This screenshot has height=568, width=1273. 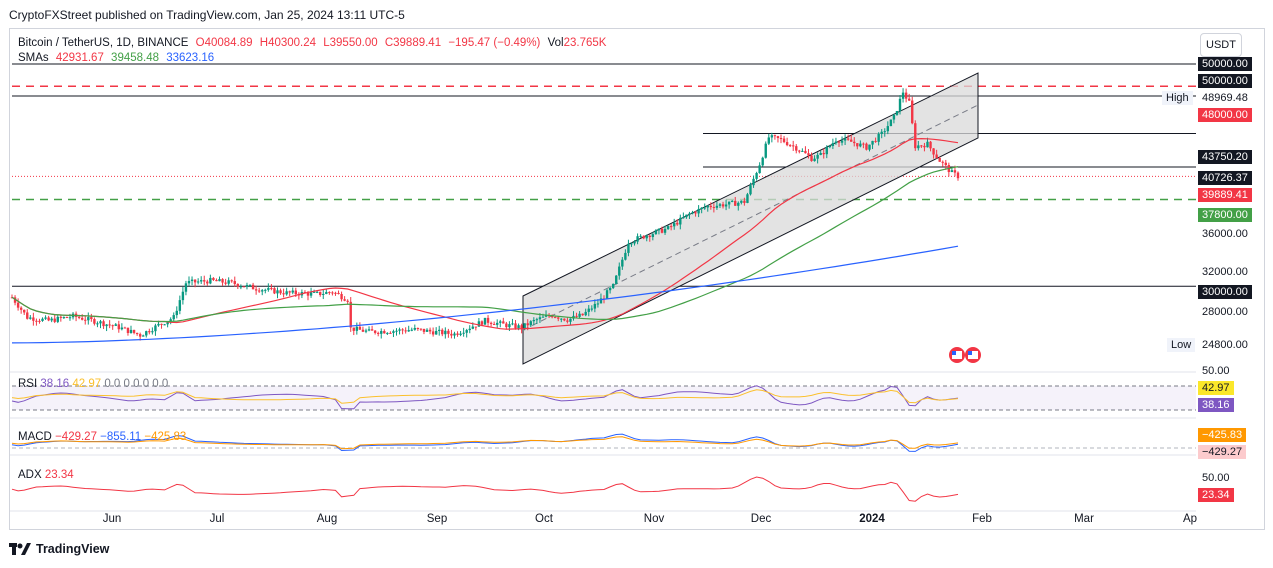 What do you see at coordinates (1221, 45) in the screenshot?
I see `currency-button: USDT` at bounding box center [1221, 45].